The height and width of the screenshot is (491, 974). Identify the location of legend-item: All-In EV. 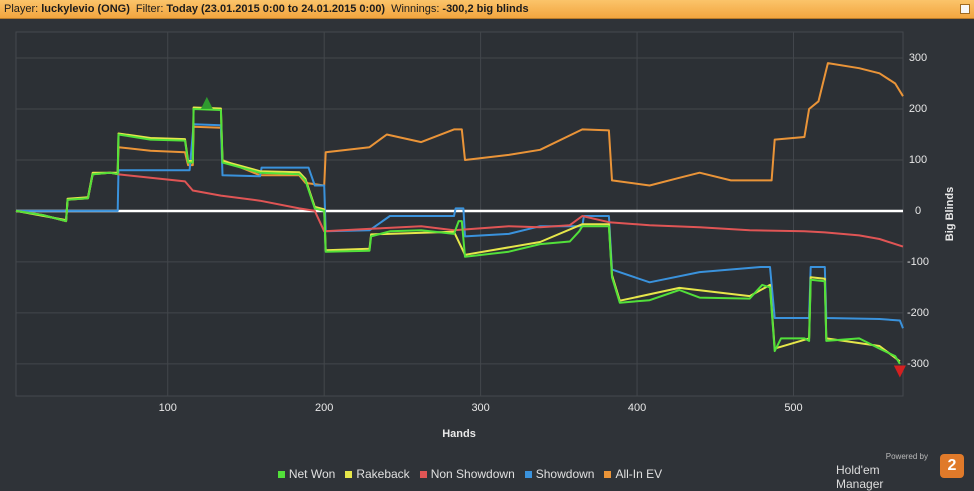
(633, 474).